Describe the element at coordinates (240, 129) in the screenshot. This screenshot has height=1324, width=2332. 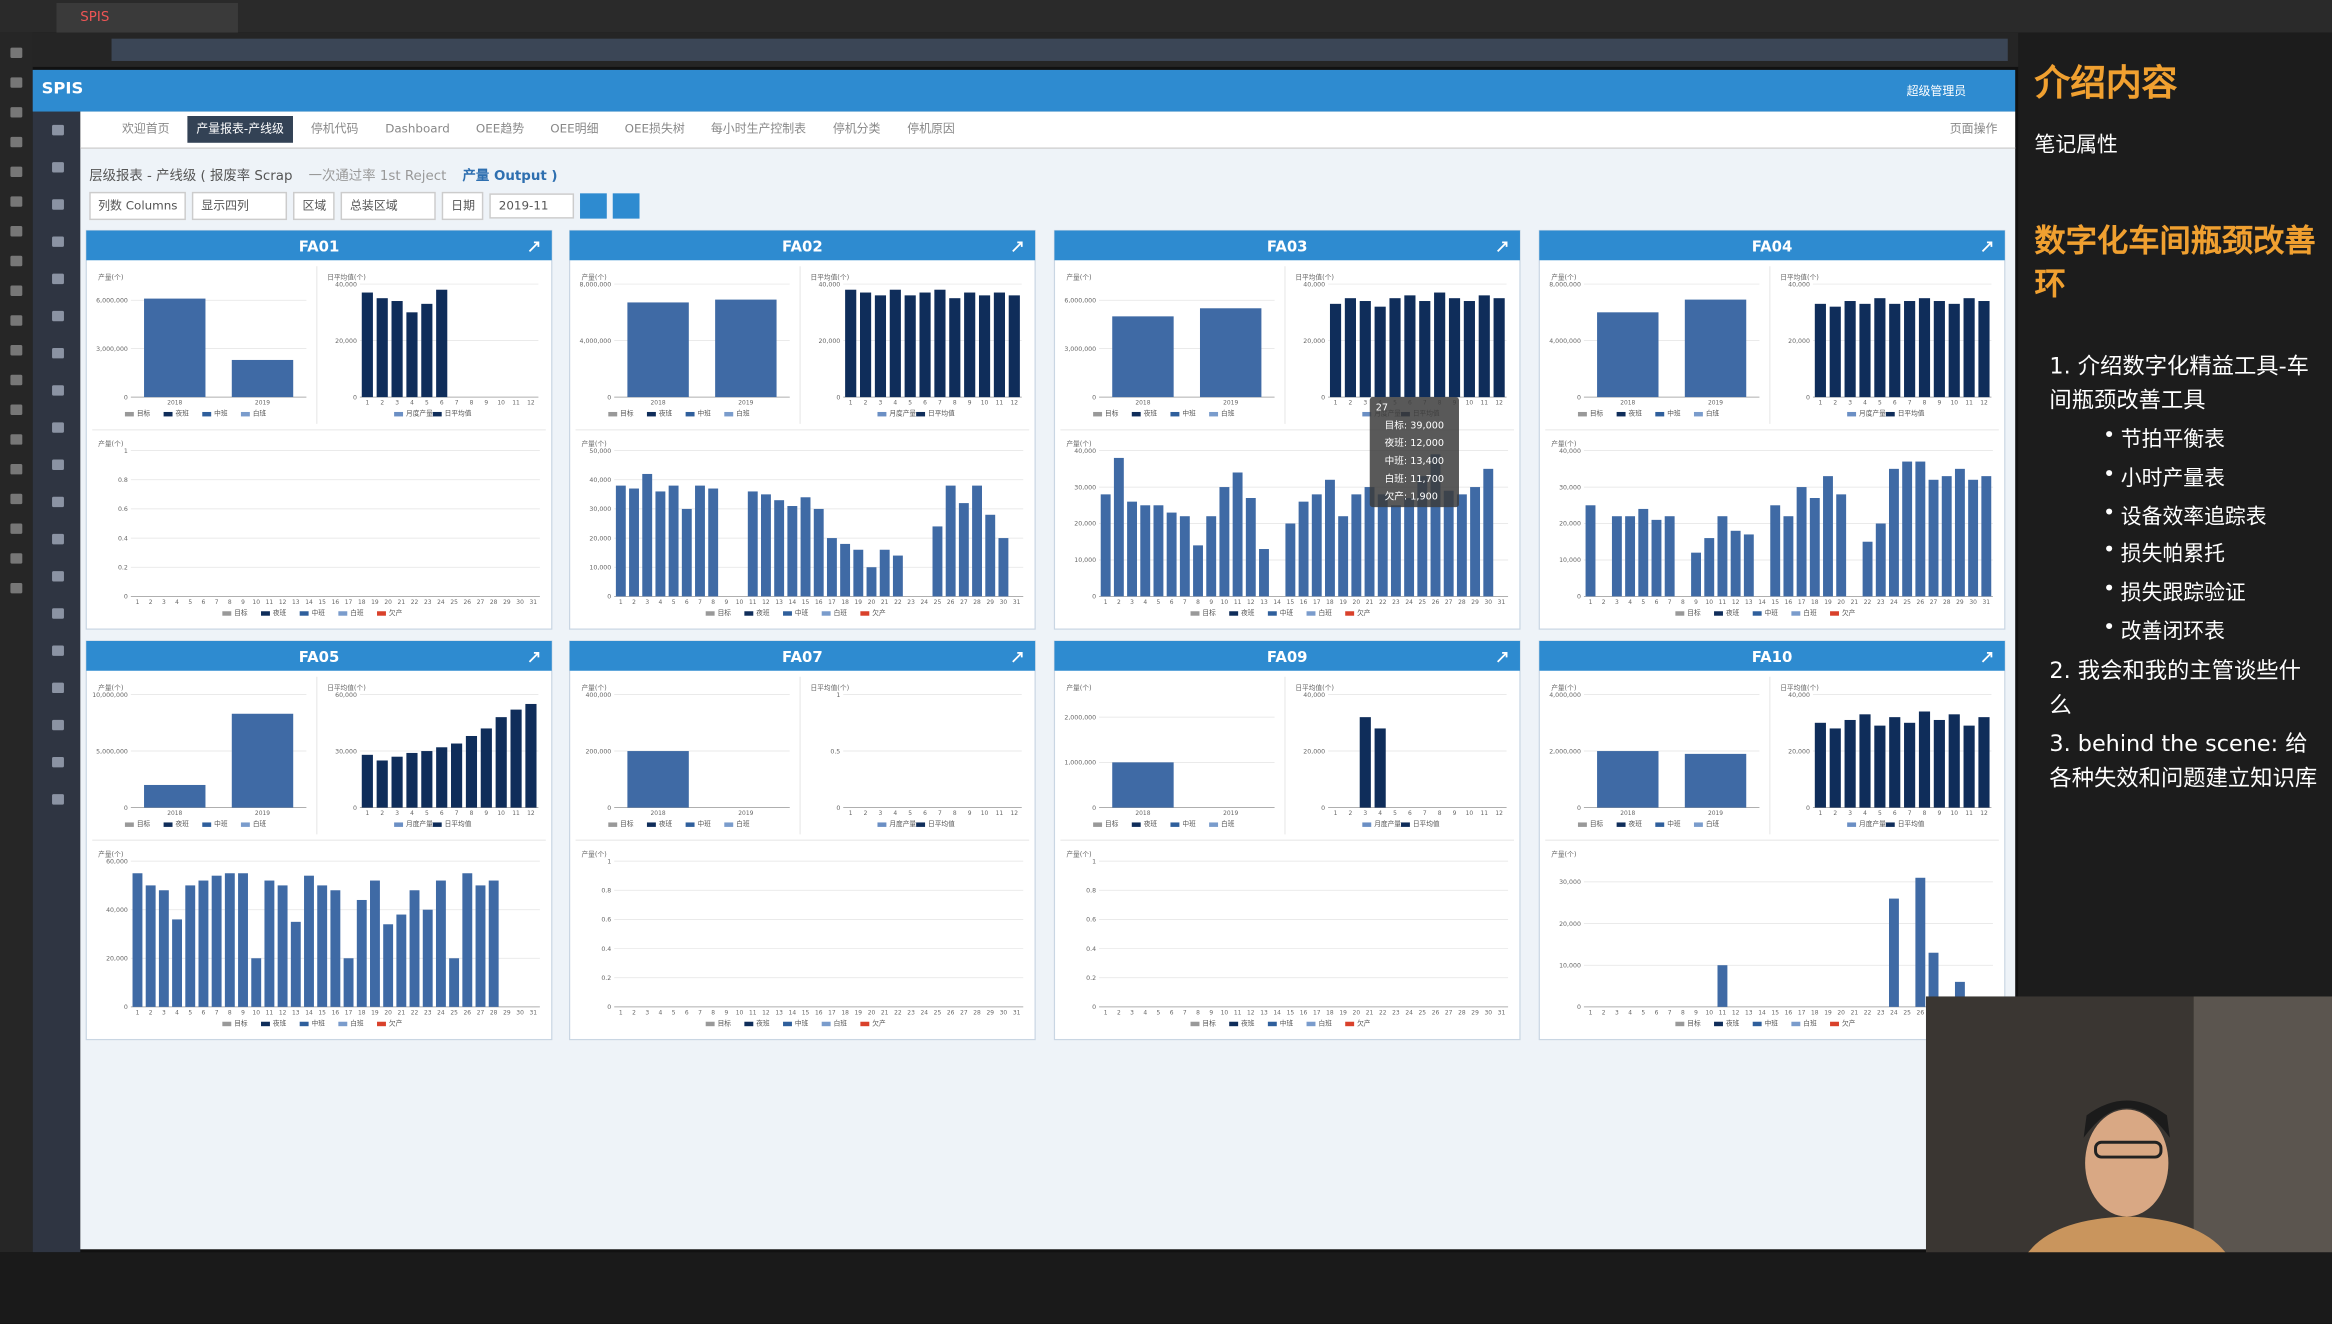
I see `tab: 产量报表-产线级` at that location.